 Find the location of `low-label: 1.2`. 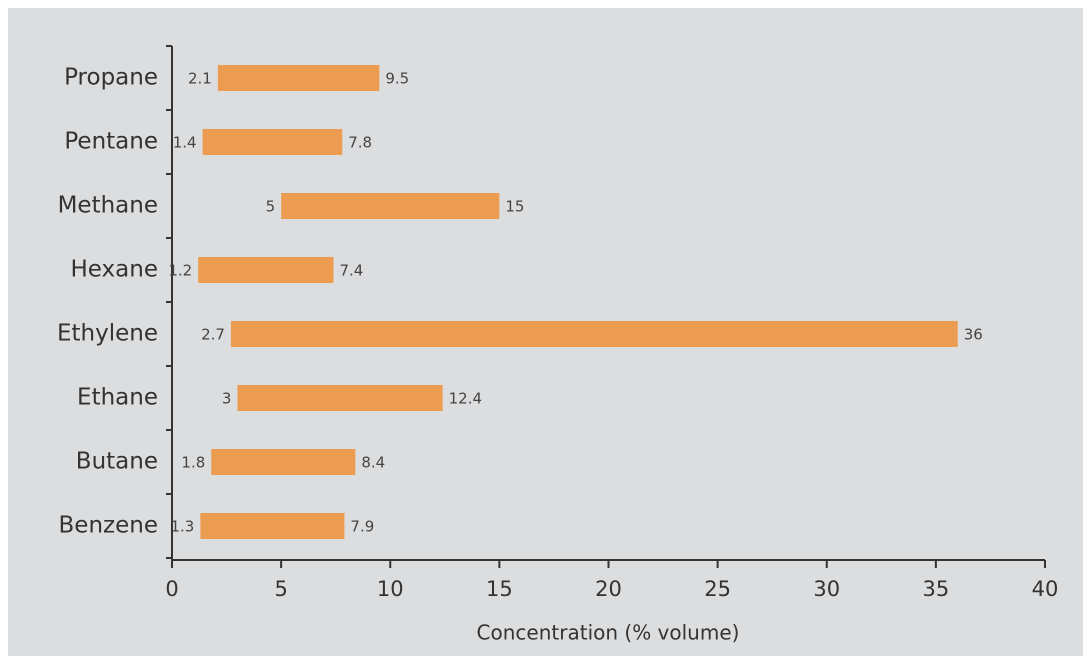

low-label: 1.2 is located at coordinates (180, 271).